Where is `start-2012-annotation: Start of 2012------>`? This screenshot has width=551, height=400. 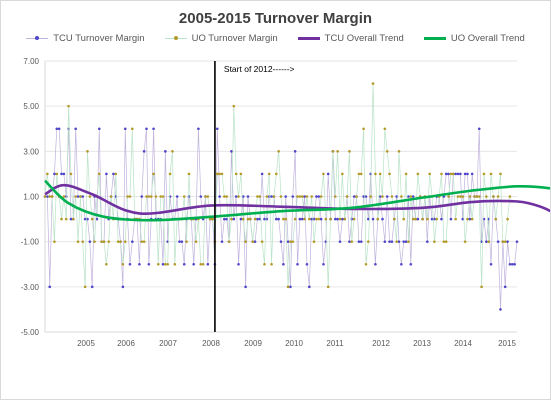
start-2012-annotation: Start of 2012------> is located at coordinates (259, 69).